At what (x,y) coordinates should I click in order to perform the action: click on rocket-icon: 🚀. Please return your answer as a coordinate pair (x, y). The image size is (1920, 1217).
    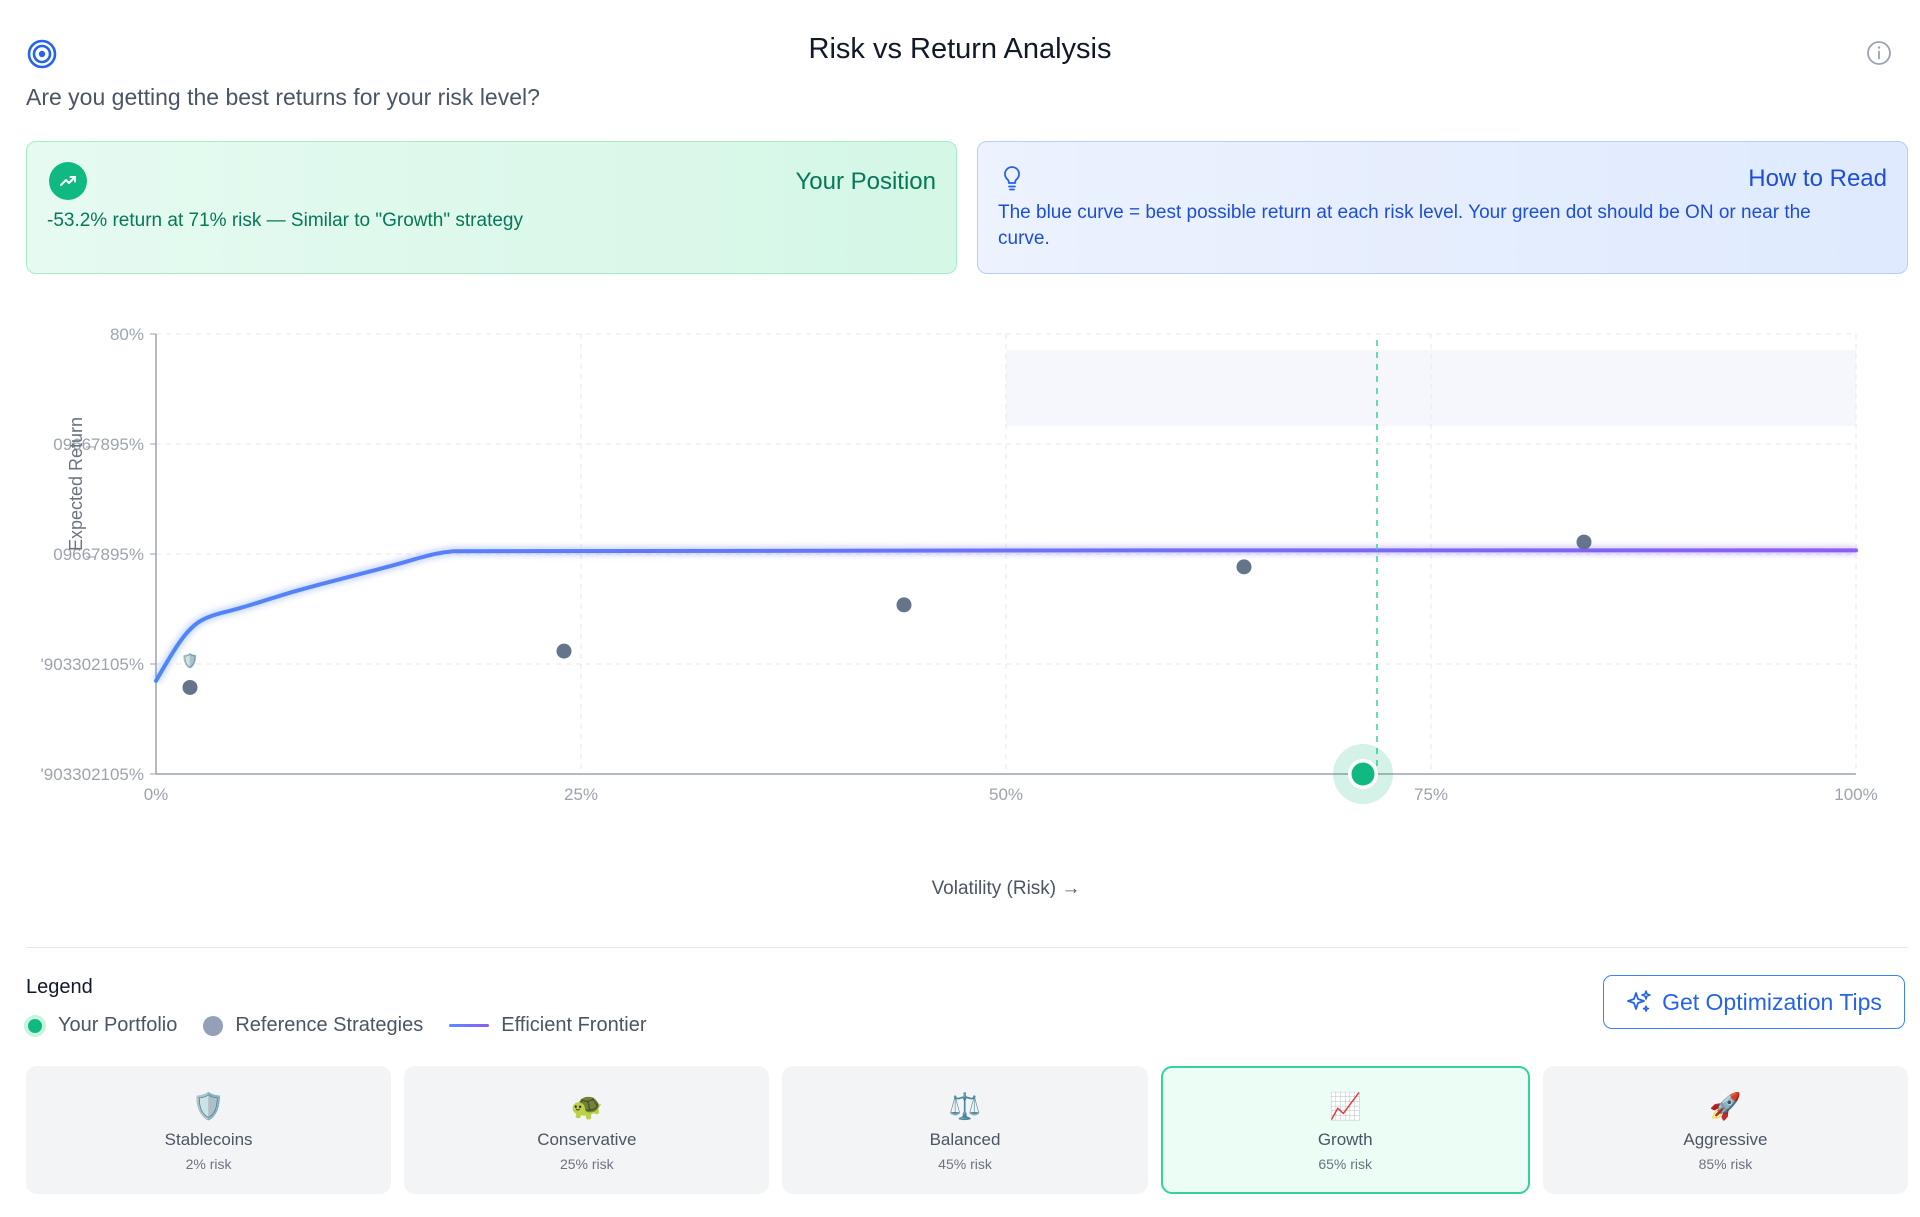
    Looking at the image, I should click on (1725, 1106).